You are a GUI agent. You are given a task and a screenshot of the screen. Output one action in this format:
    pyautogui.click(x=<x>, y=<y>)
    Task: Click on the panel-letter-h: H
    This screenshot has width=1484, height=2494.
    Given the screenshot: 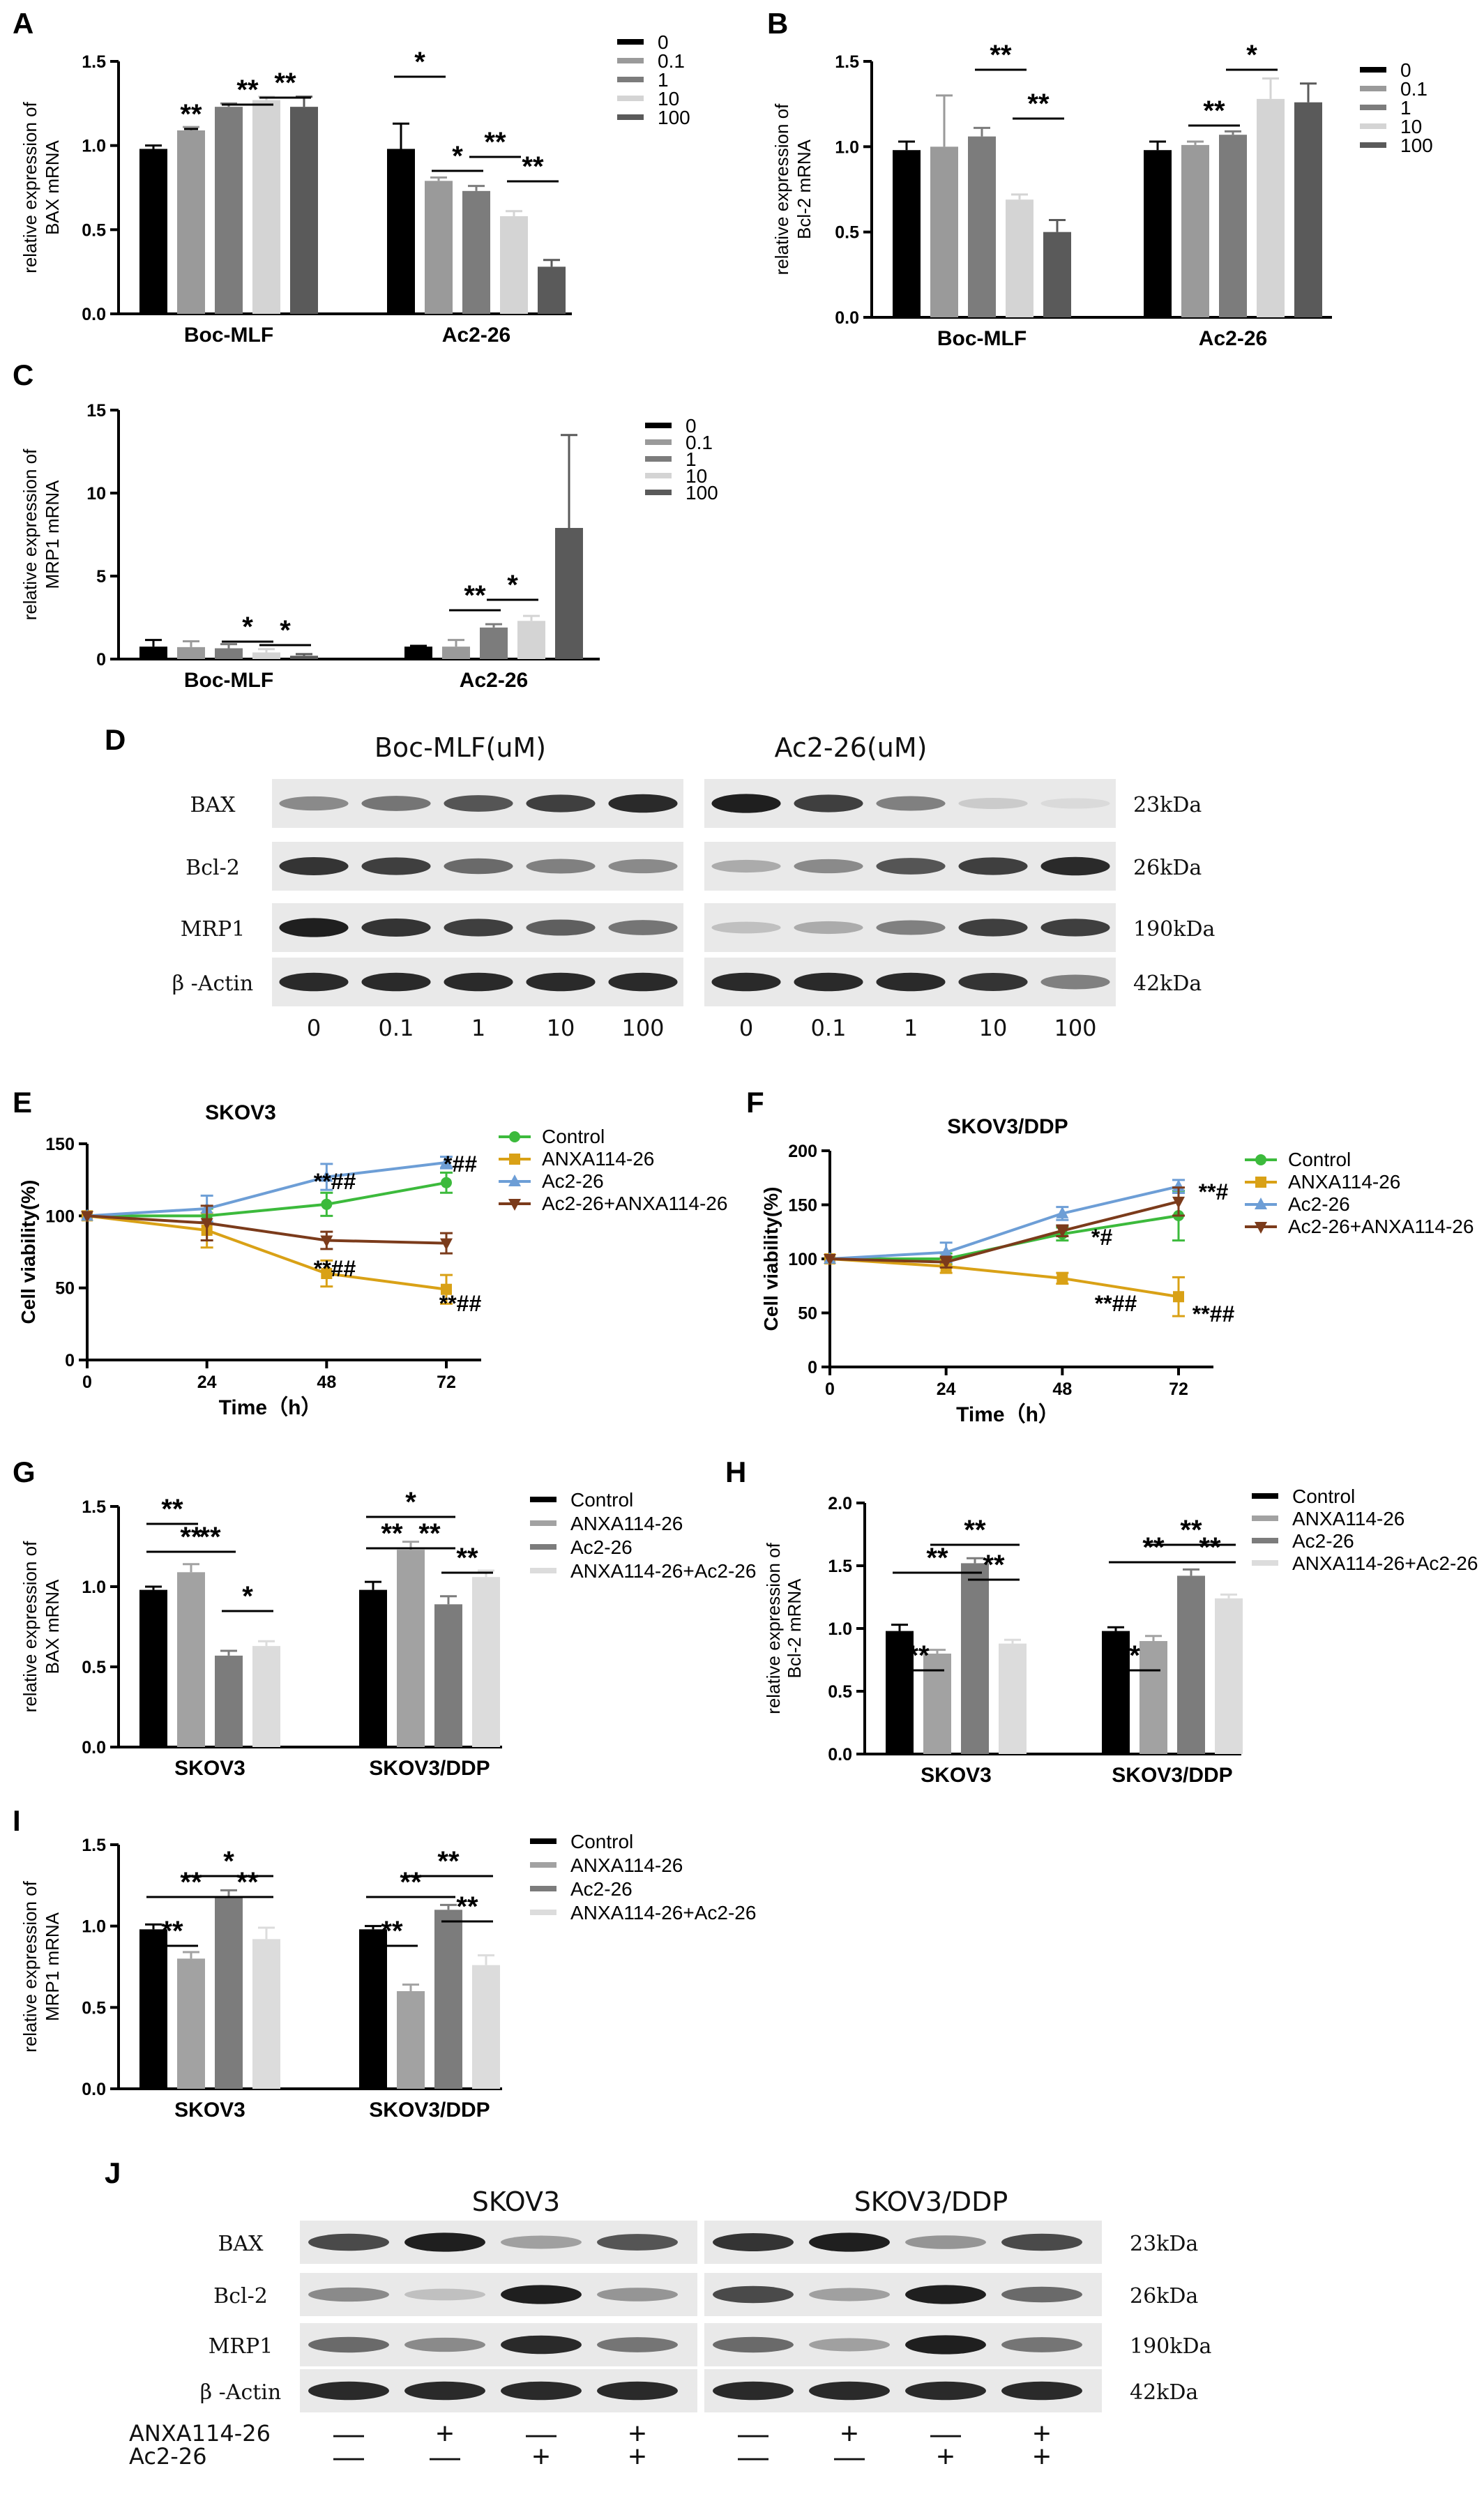 What is the action you would take?
    pyautogui.click(x=735, y=1472)
    